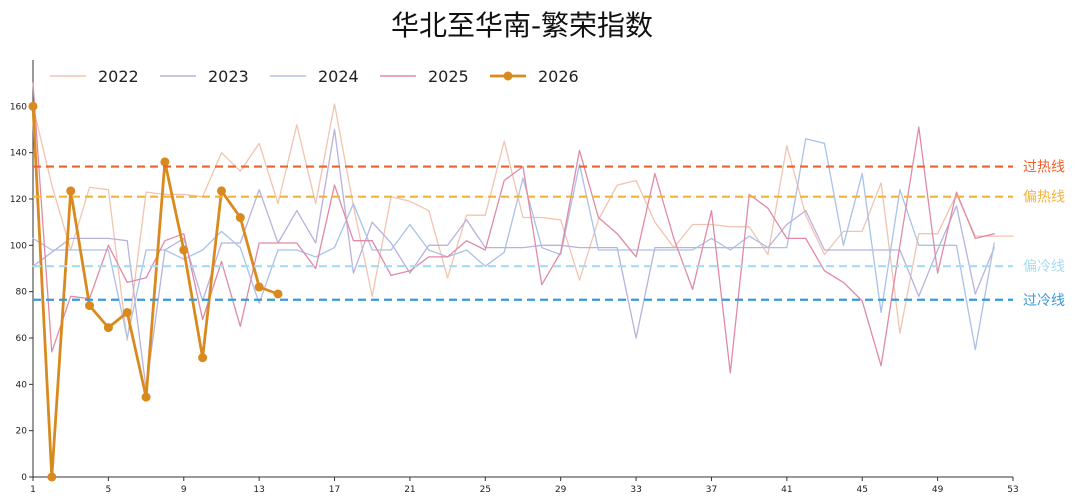 The image size is (1080, 504). I want to click on legend-item-2026: 2026, so click(534, 76).